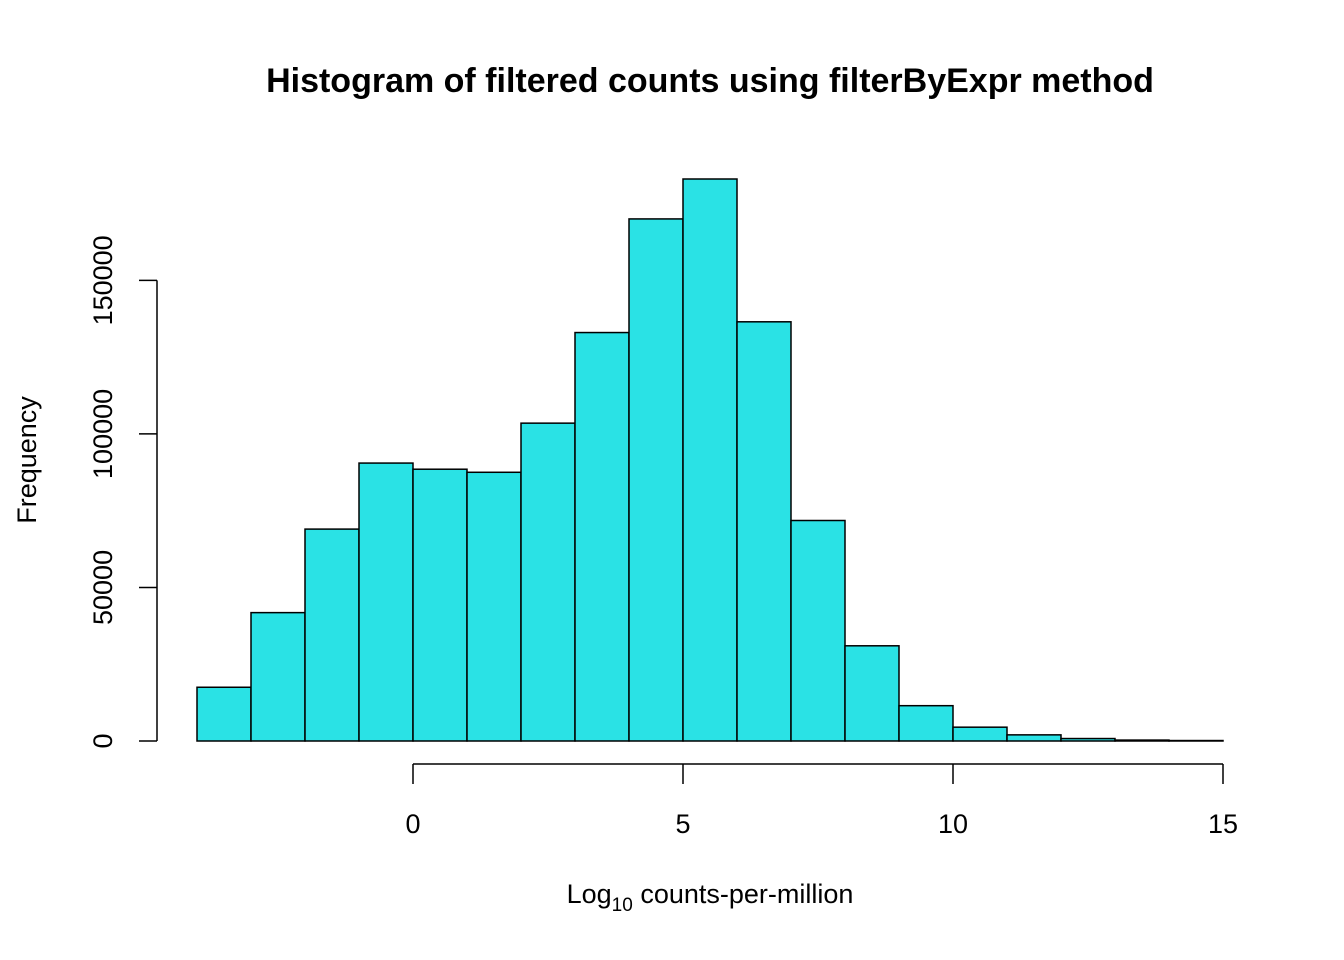 The image size is (1344, 960). Describe the element at coordinates (103, 434) in the screenshot. I see `y-tick-label: 100000` at that location.